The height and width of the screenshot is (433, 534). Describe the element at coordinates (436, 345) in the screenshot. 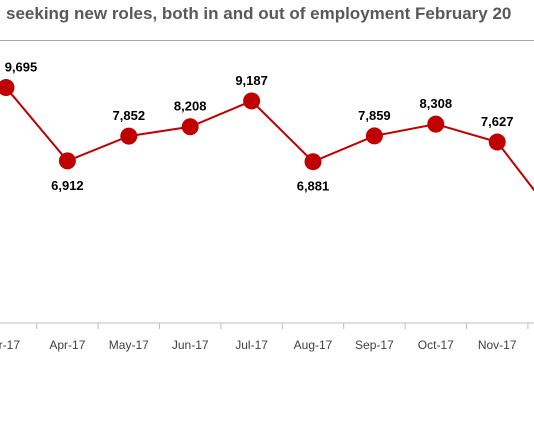

I see `x-tick-label: Oct-17` at that location.